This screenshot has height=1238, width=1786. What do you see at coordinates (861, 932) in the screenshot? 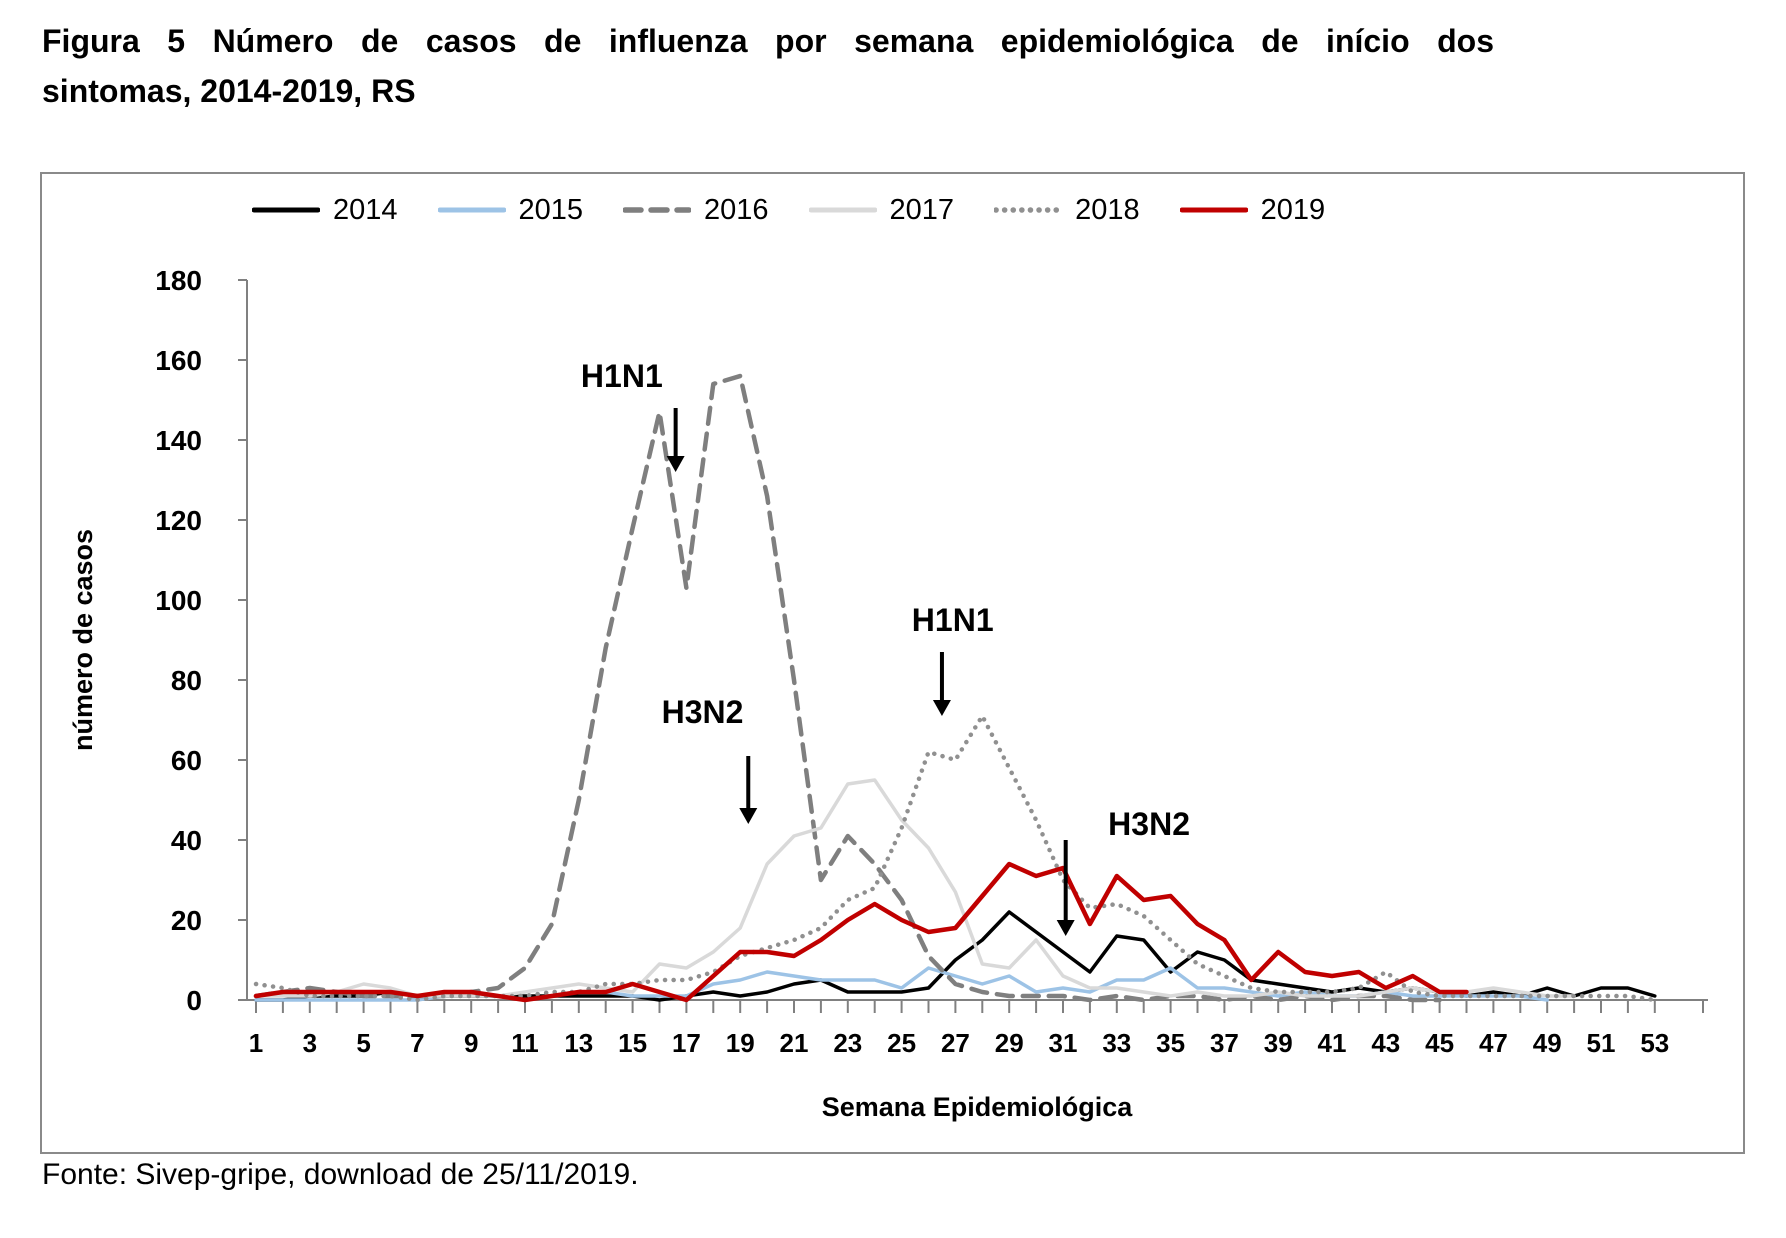
I see `series-line-2019` at bounding box center [861, 932].